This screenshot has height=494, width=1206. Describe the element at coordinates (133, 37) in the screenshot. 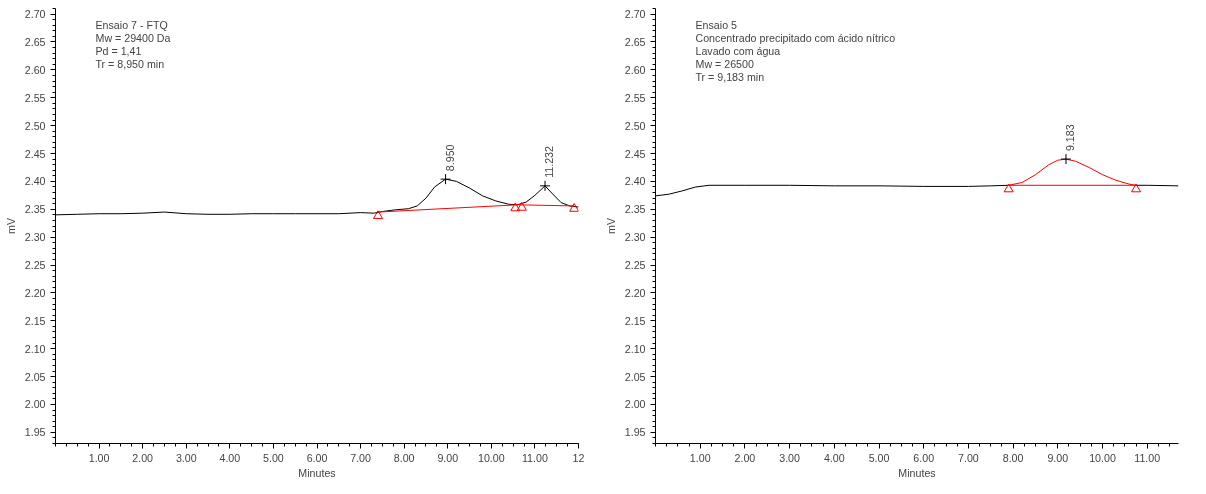

I see `annotation: Mw = 29400 Da` at that location.